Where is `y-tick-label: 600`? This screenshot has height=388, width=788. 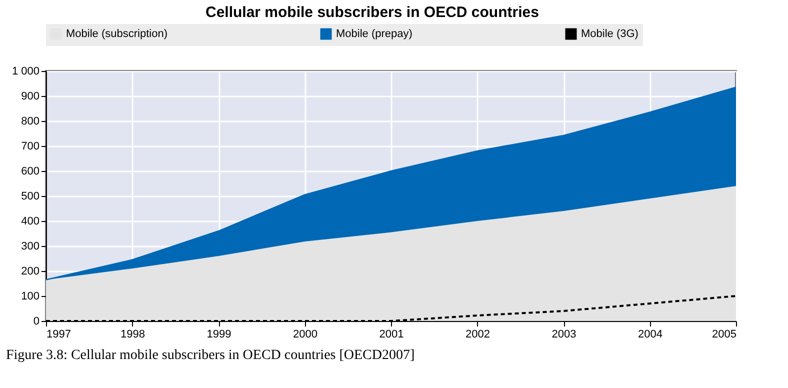
y-tick-label: 600 is located at coordinates (30, 172).